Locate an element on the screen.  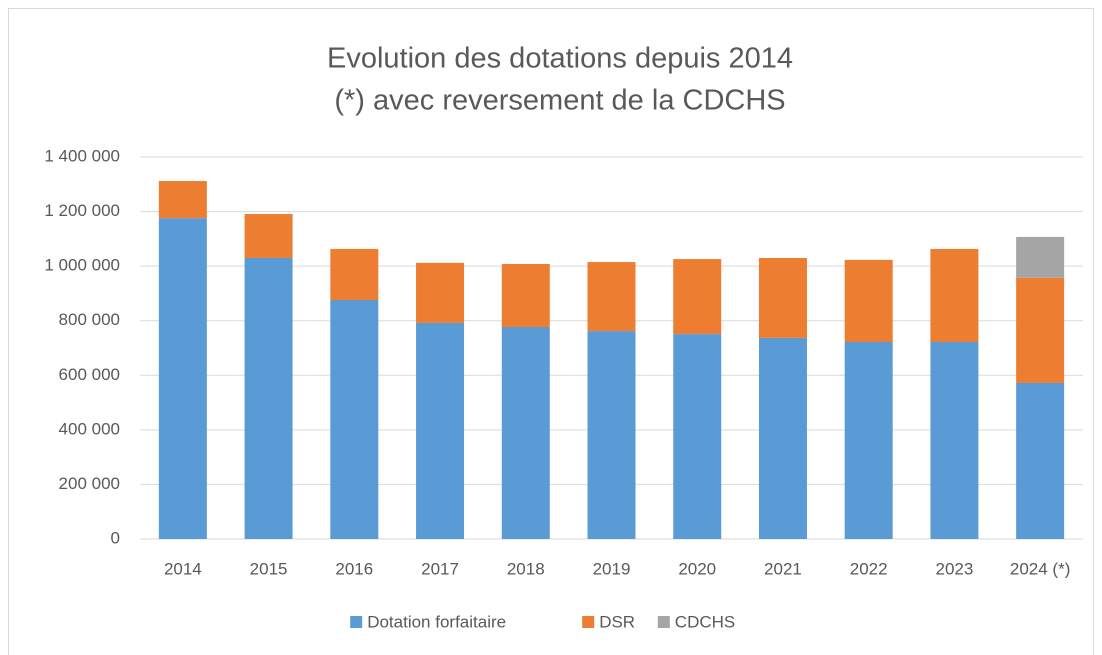
legend-label: CDCHS is located at coordinates (705, 621).